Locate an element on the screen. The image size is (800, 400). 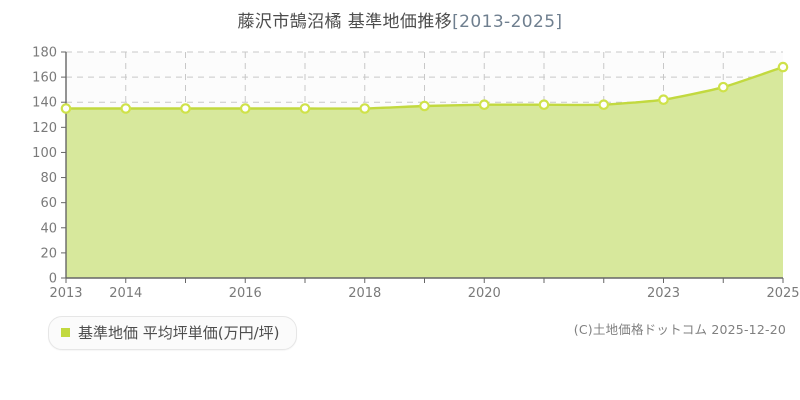
x-axis-tick-label: 2016 is located at coordinates (245, 293).